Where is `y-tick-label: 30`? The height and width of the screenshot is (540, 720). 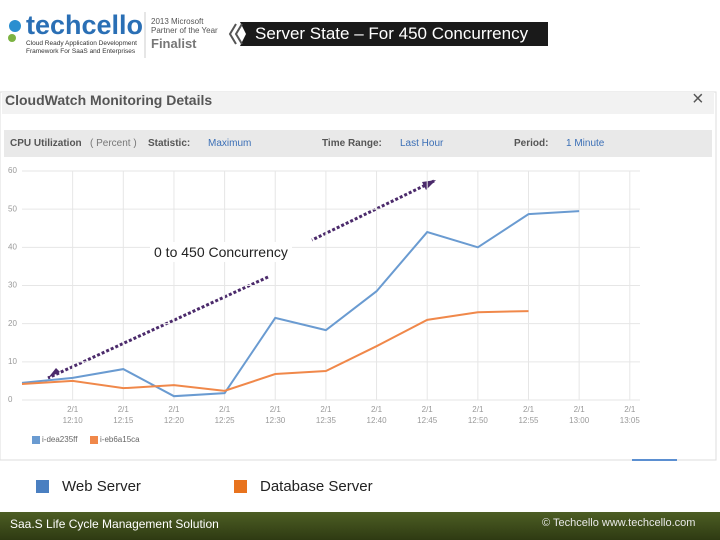 y-tick-label: 30 is located at coordinates (12, 285).